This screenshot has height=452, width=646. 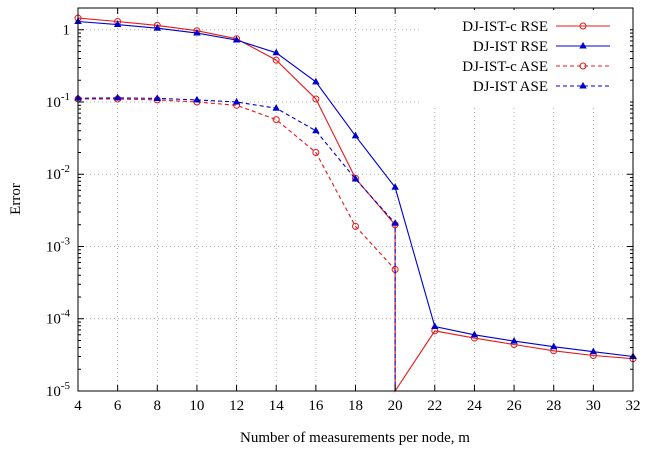 What do you see at coordinates (58, 390) in the screenshot?
I see `y-tick-label: 10⁻⁵` at bounding box center [58, 390].